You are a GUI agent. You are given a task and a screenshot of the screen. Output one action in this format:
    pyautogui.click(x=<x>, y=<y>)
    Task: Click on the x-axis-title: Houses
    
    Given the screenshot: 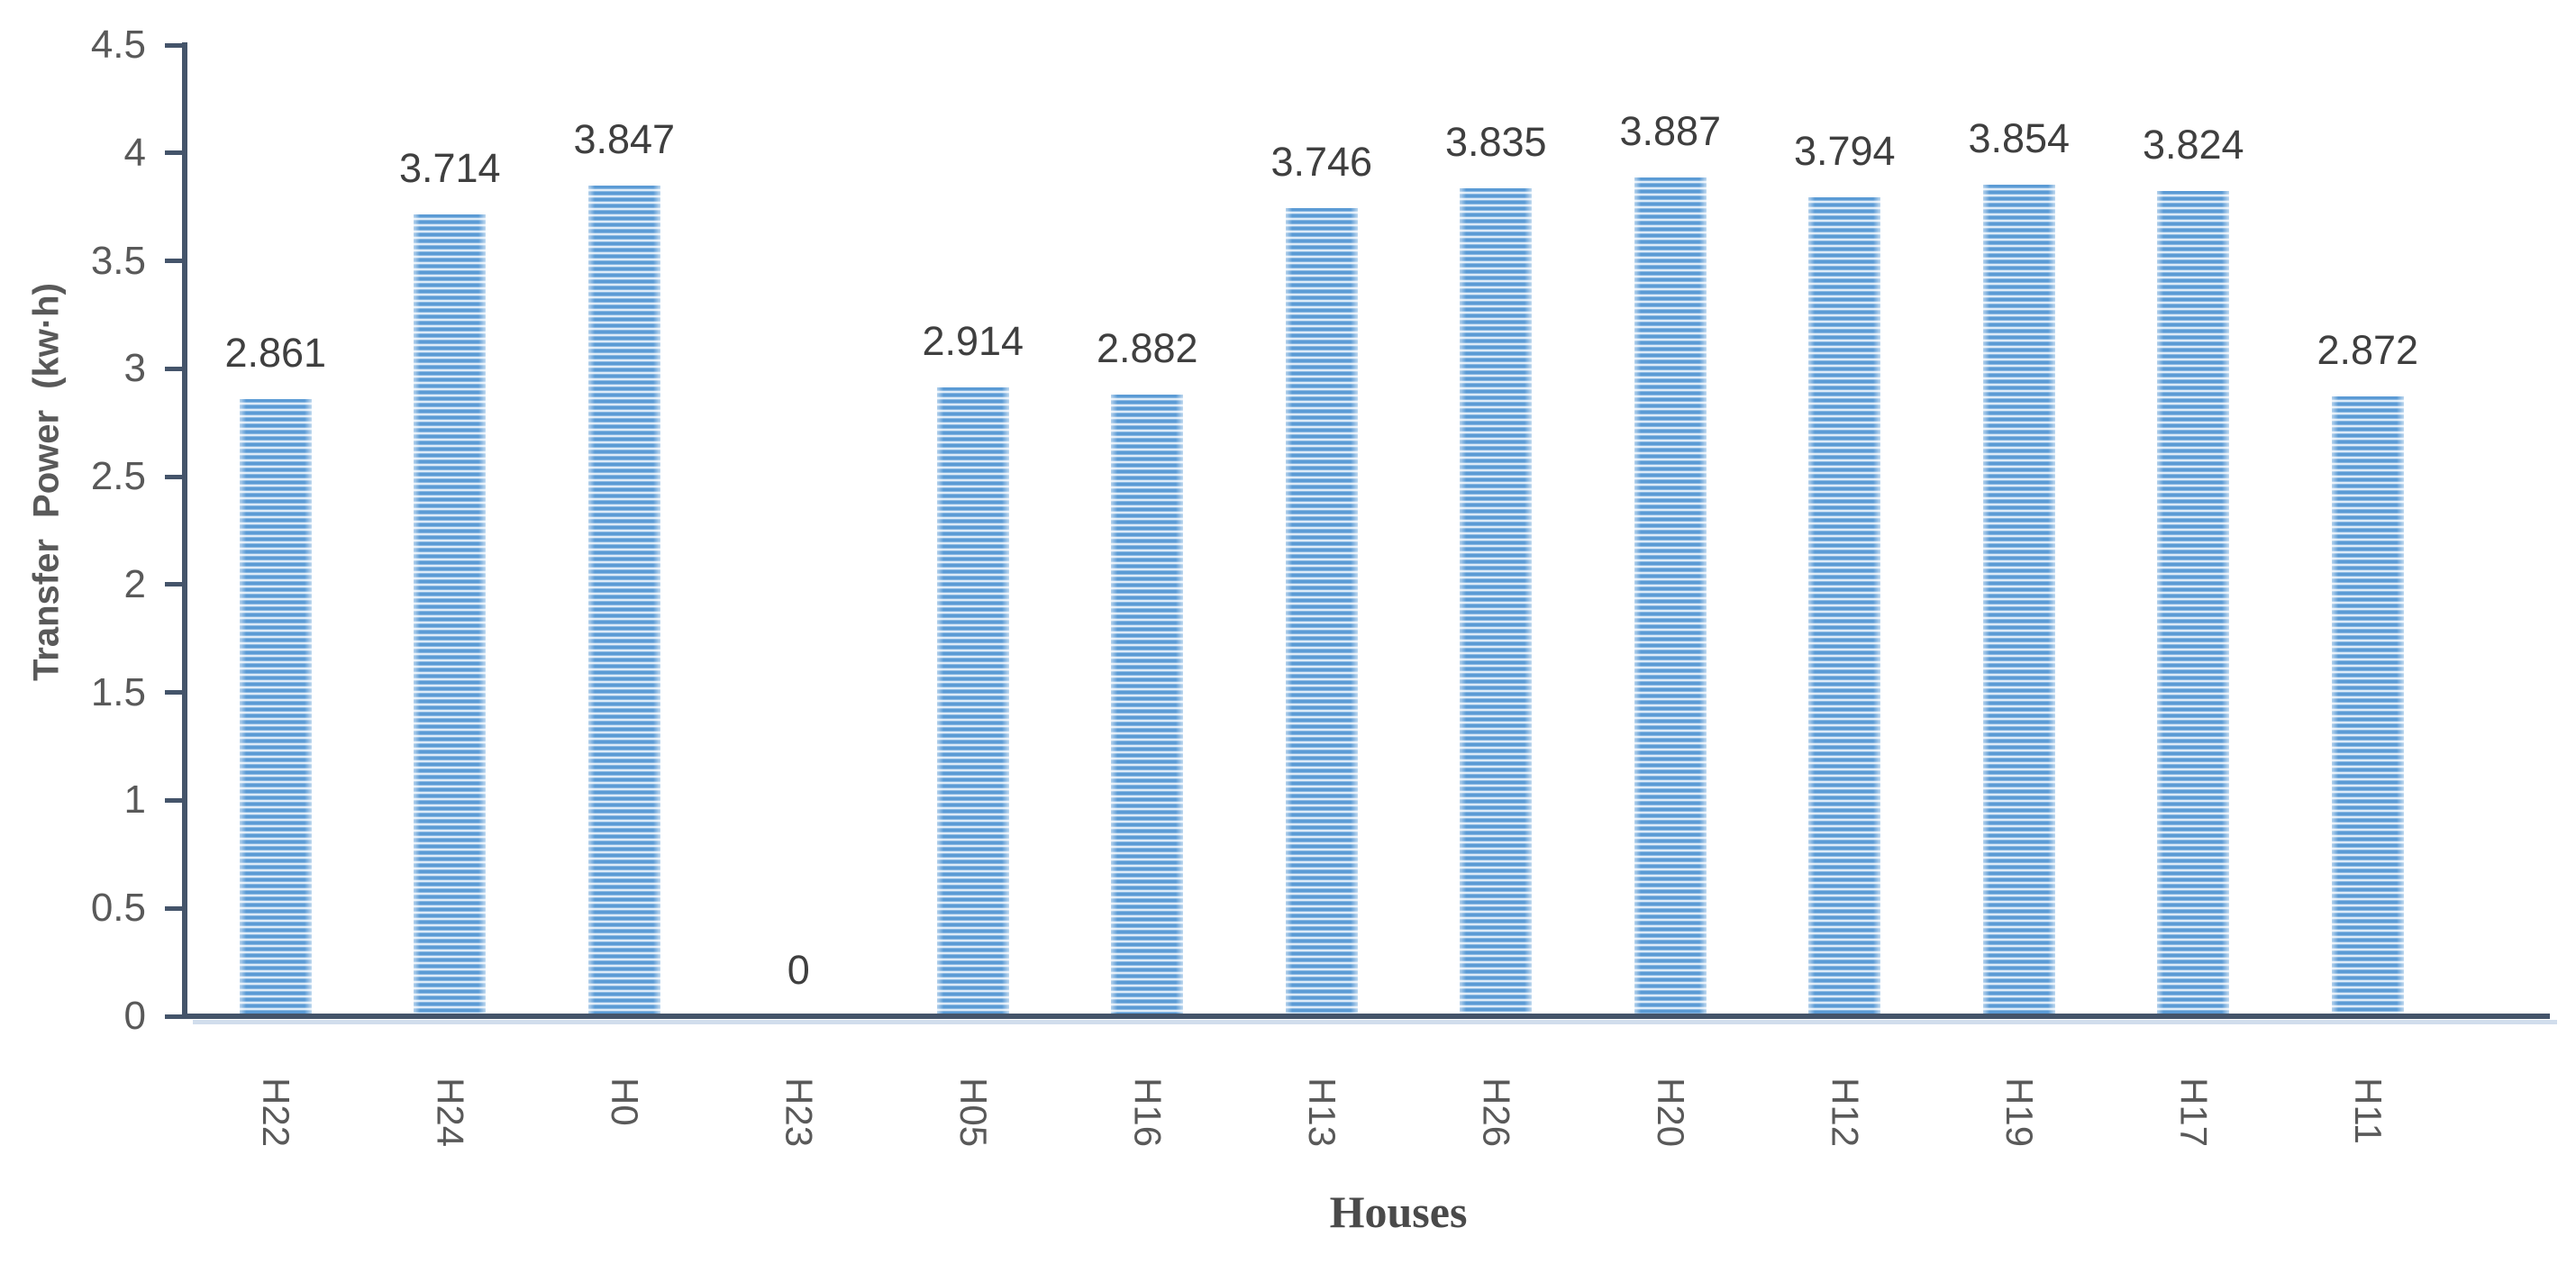 What is the action you would take?
    pyautogui.click(x=1398, y=1212)
    